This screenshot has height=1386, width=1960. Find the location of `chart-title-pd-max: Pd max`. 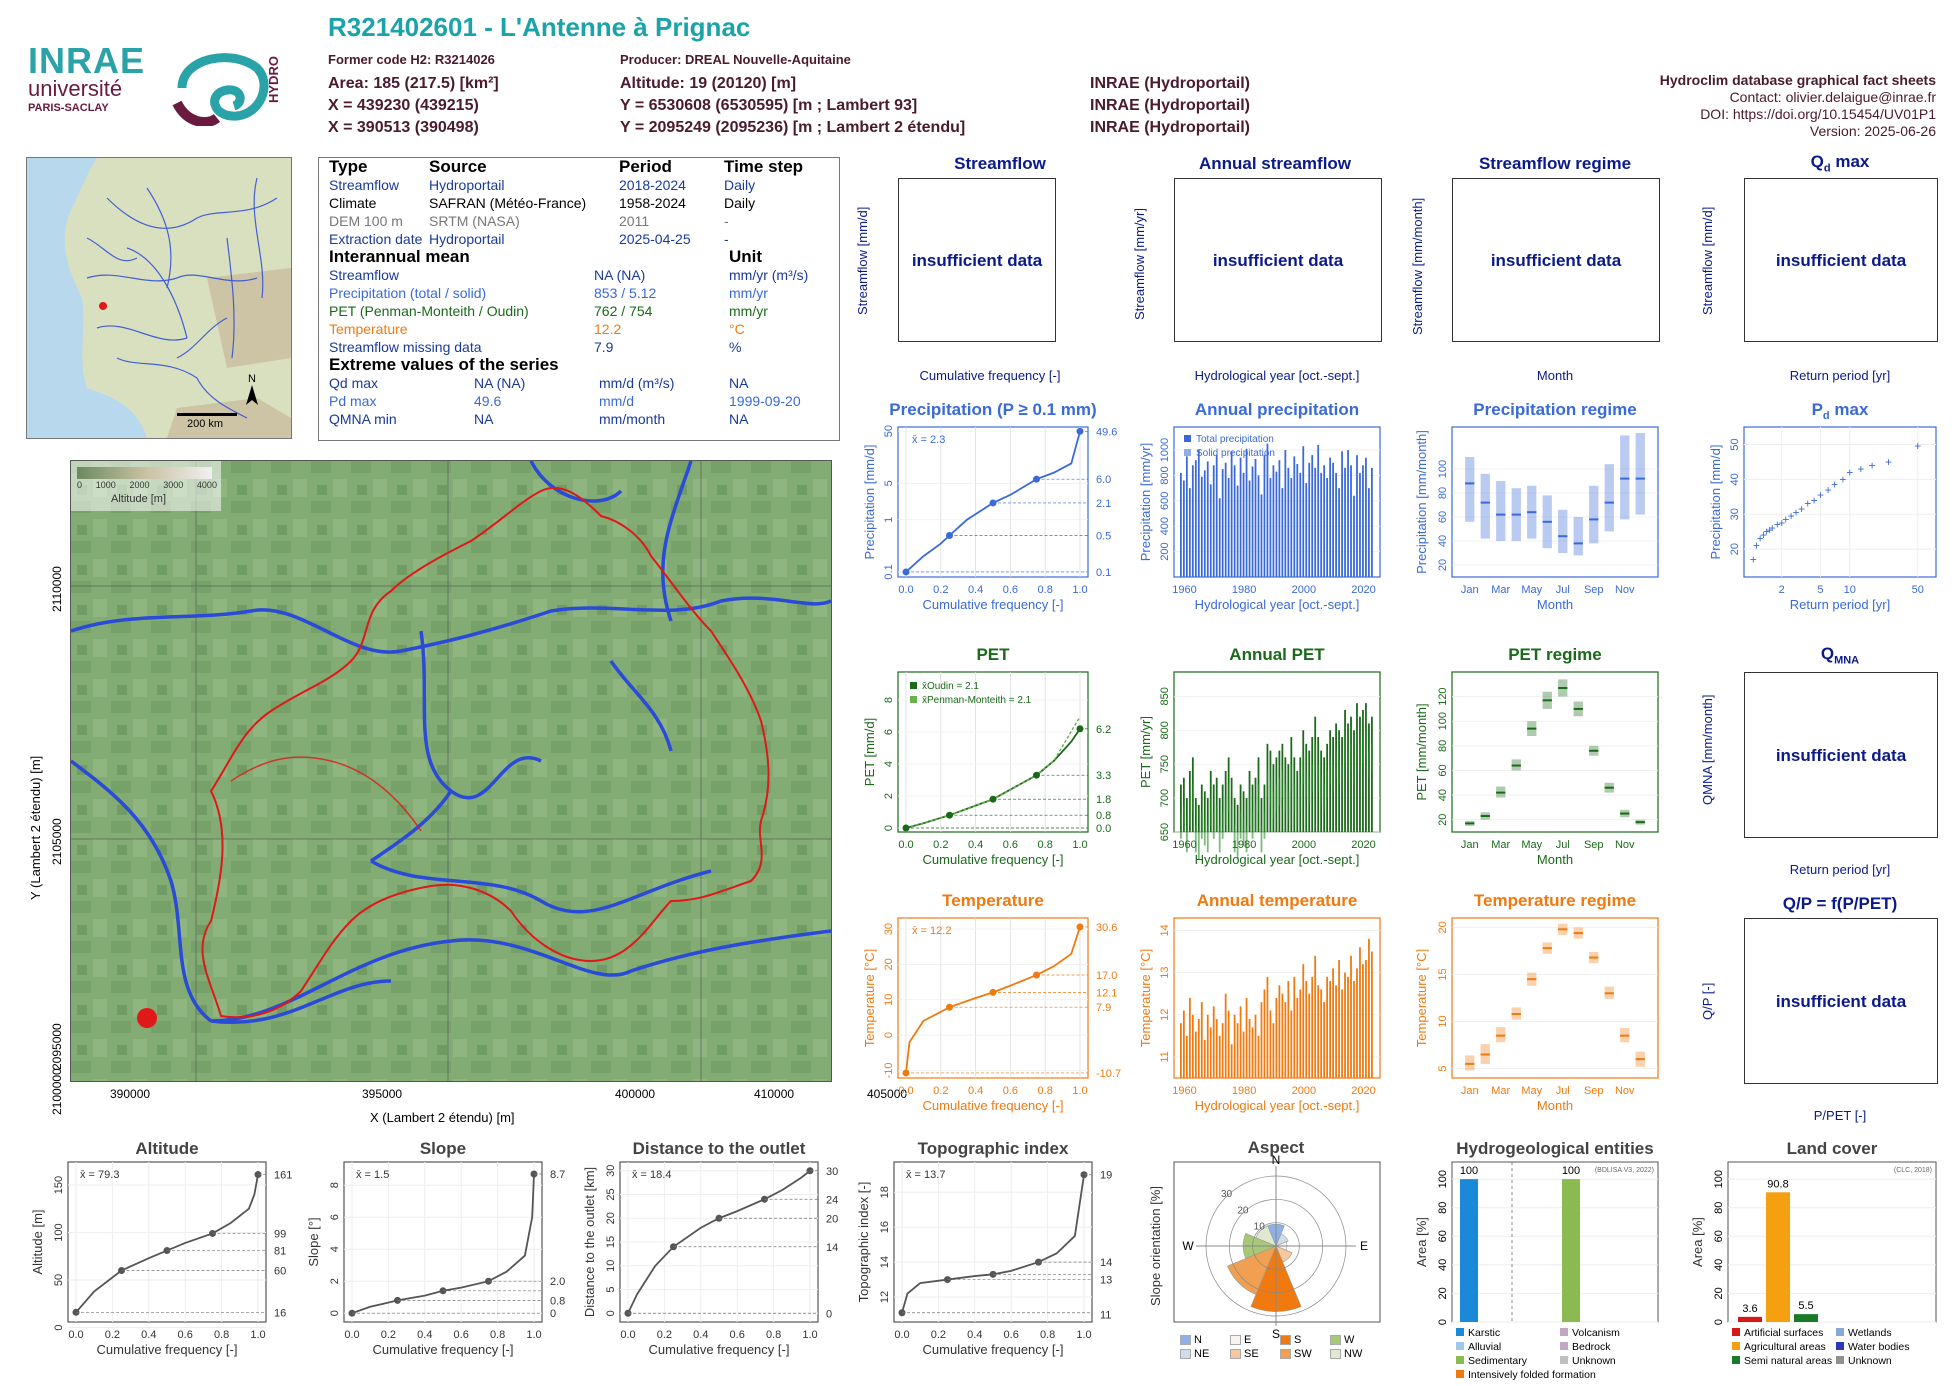

chart-title-pd-max: Pd max is located at coordinates (1840, 411).